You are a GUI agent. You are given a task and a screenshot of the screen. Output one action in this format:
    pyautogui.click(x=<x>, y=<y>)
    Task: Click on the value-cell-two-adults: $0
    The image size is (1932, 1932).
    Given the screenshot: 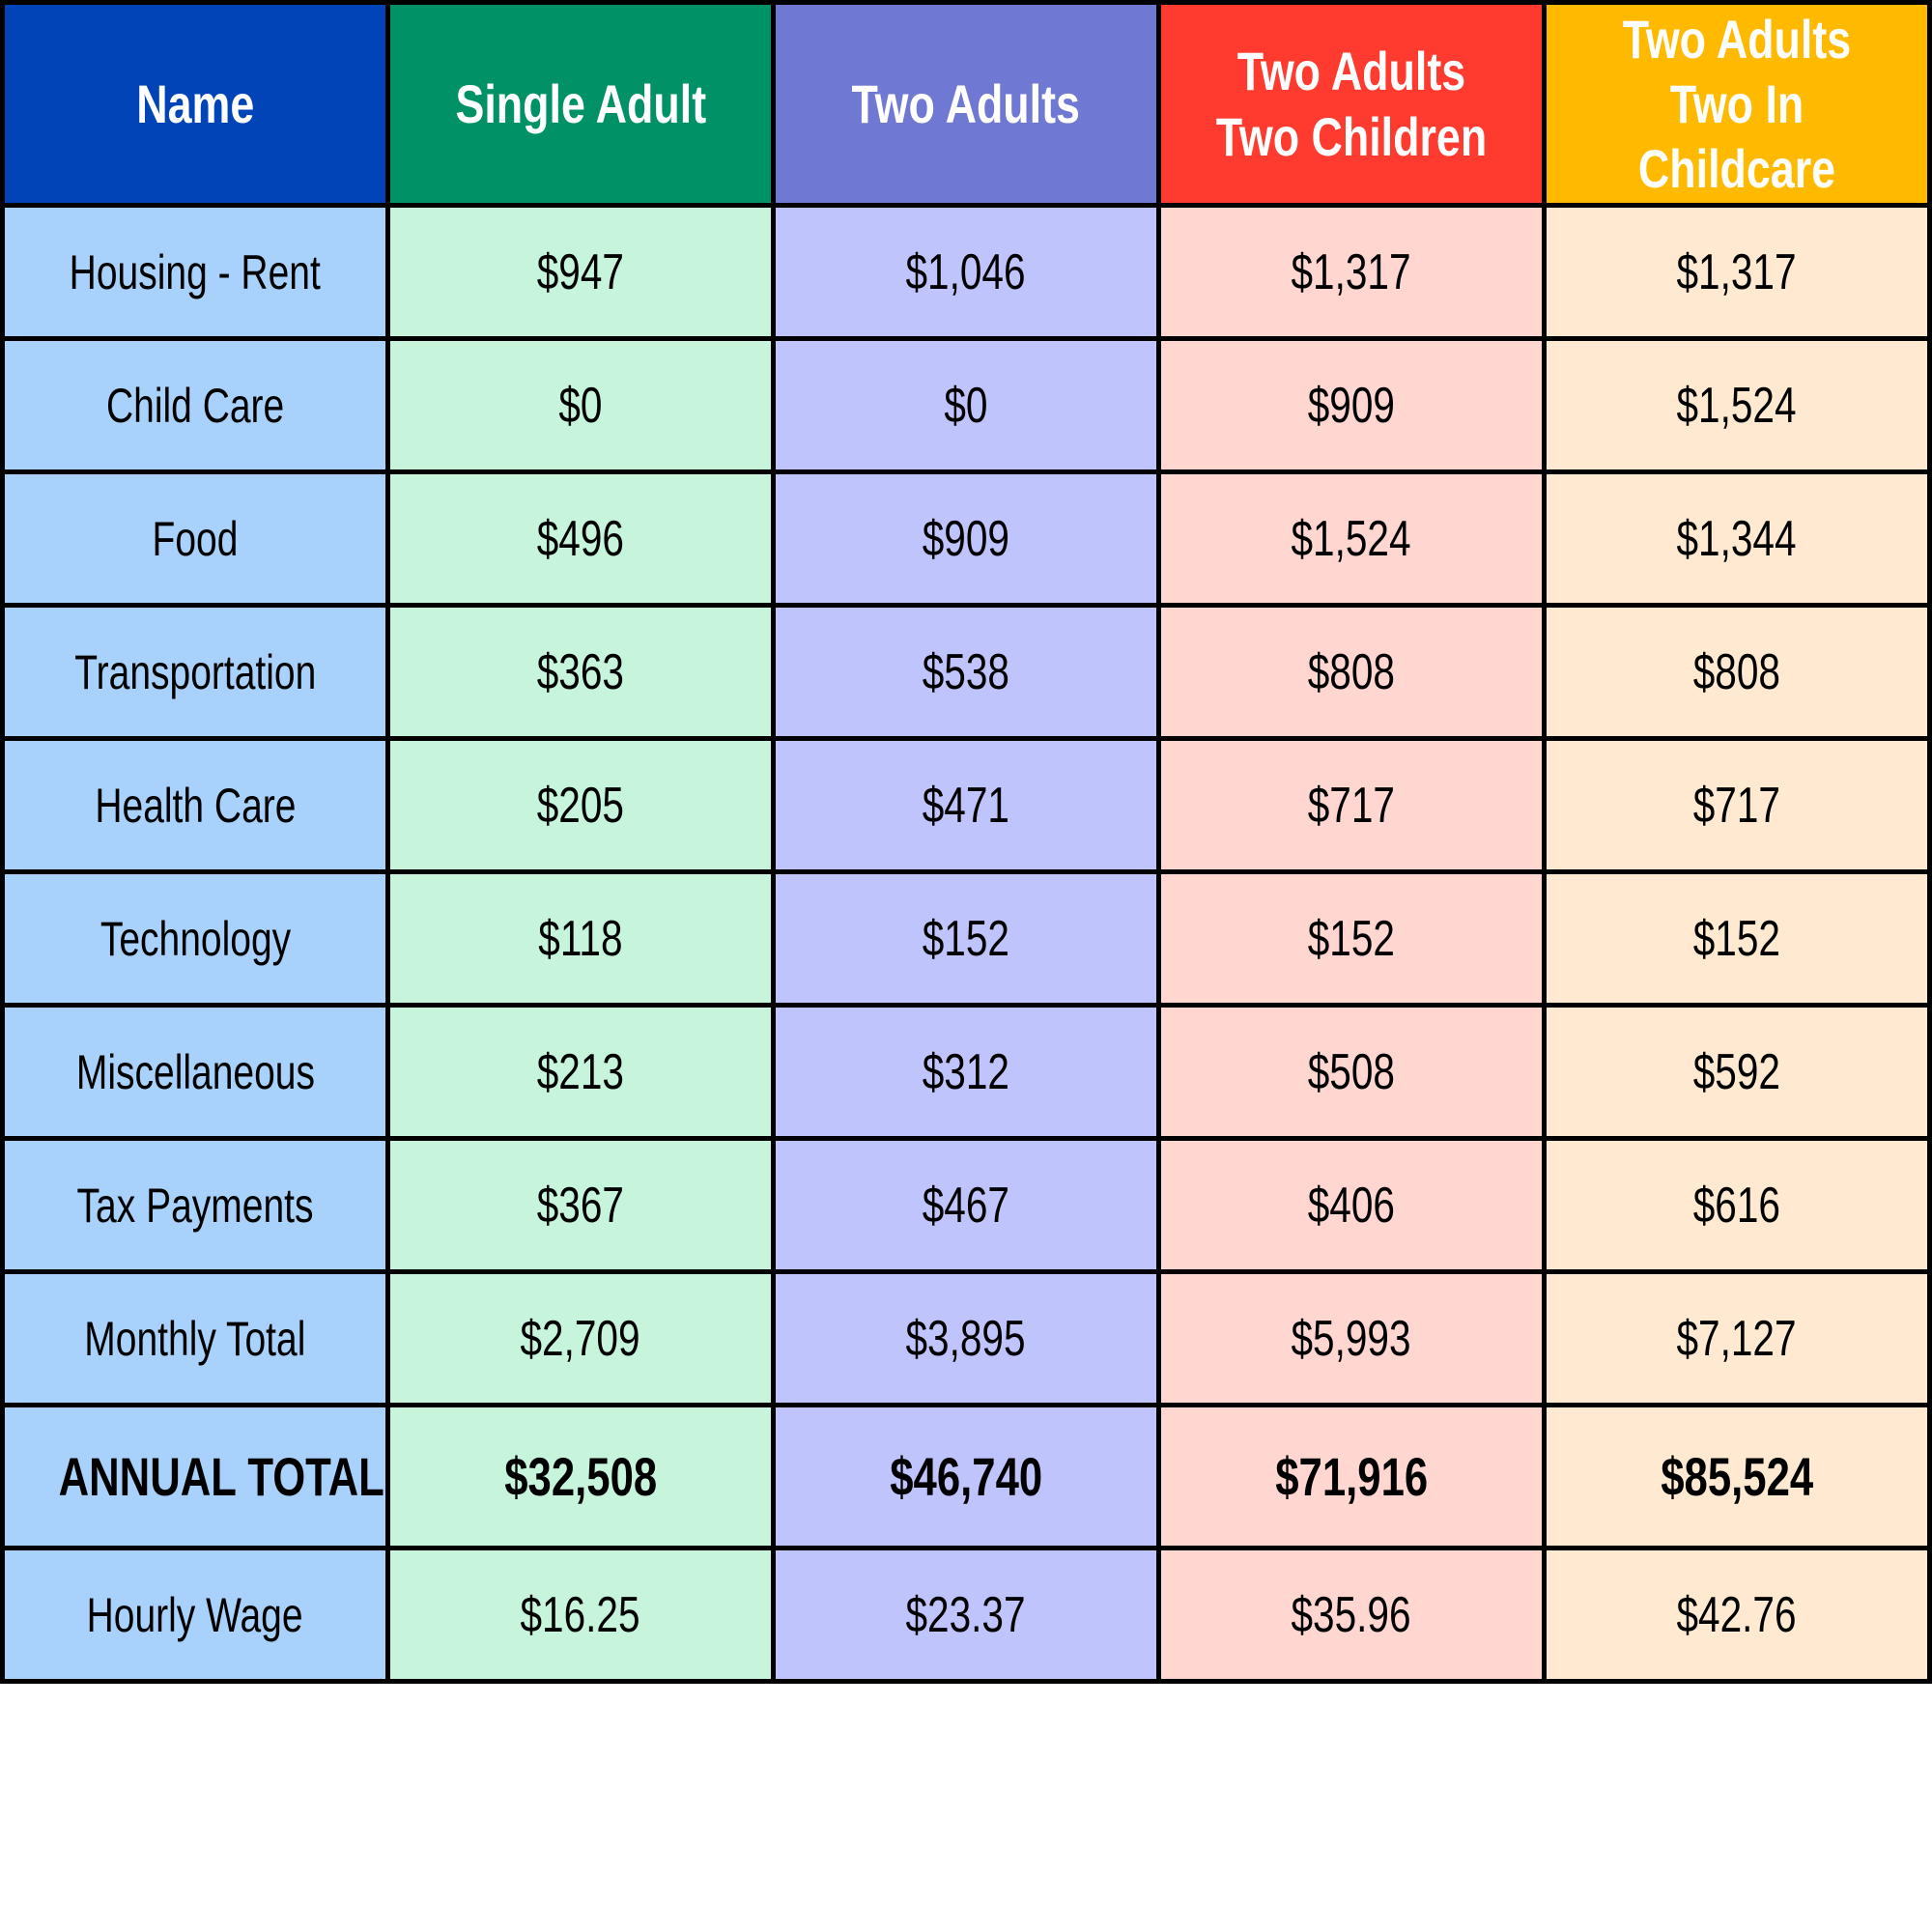 What is the action you would take?
    pyautogui.click(x=966, y=405)
    